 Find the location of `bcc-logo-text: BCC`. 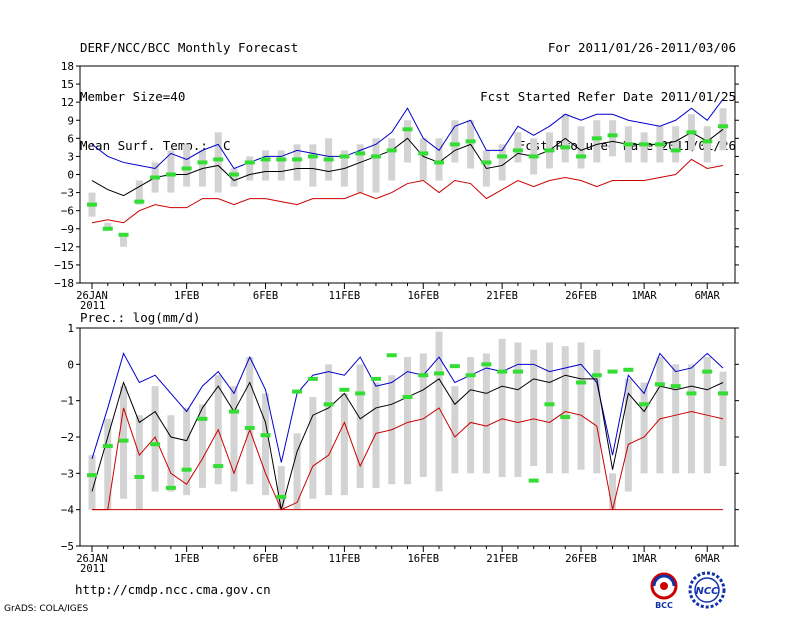

bcc-logo-text: BCC is located at coordinates (664, 605).